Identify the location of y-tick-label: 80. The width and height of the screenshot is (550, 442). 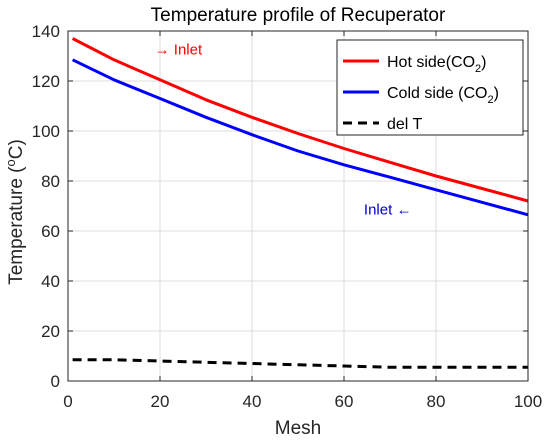
(50, 181).